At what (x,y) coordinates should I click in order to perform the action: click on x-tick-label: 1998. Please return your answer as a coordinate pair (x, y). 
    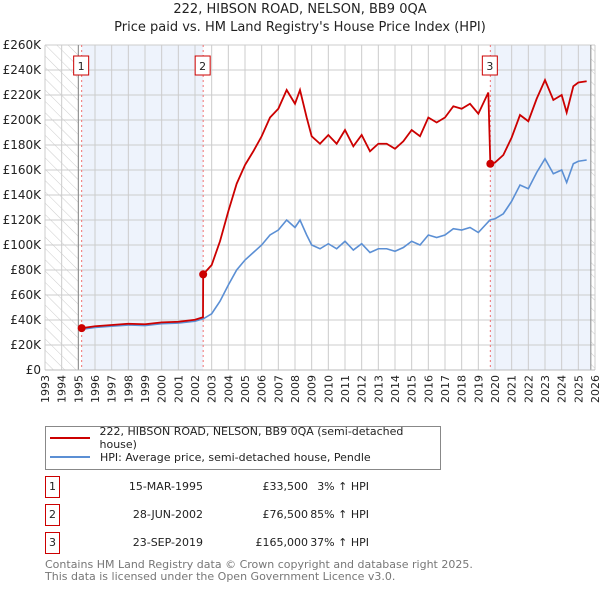
    Looking at the image, I should click on (128, 389).